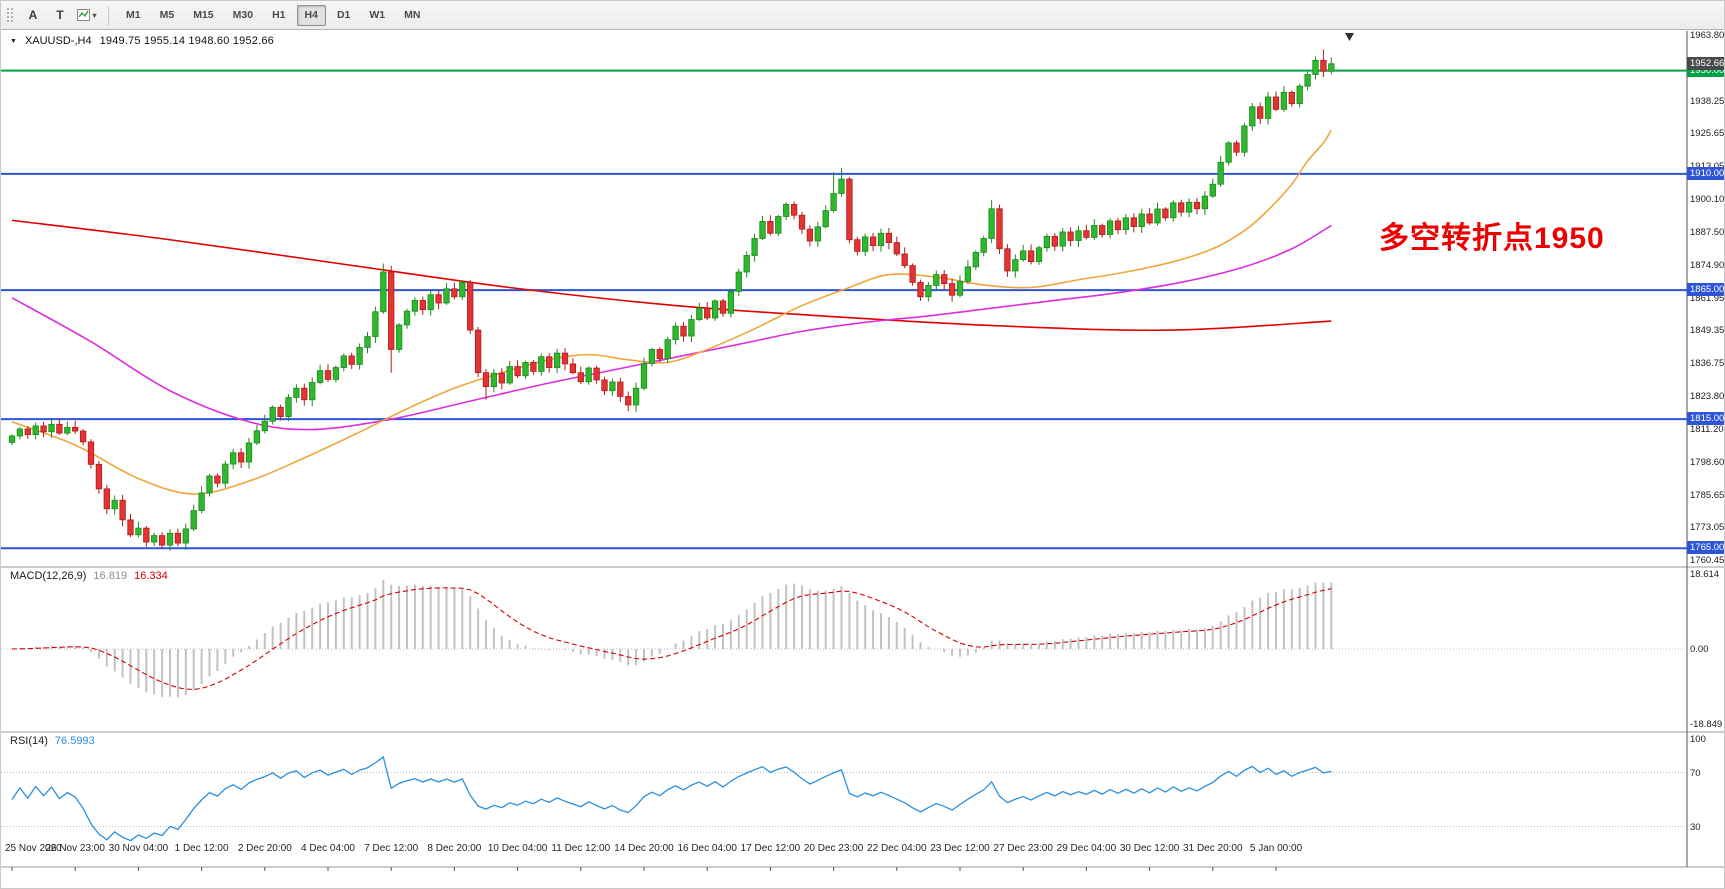  What do you see at coordinates (110, 576) in the screenshot?
I see `macd-main-value: 16.819` at bounding box center [110, 576].